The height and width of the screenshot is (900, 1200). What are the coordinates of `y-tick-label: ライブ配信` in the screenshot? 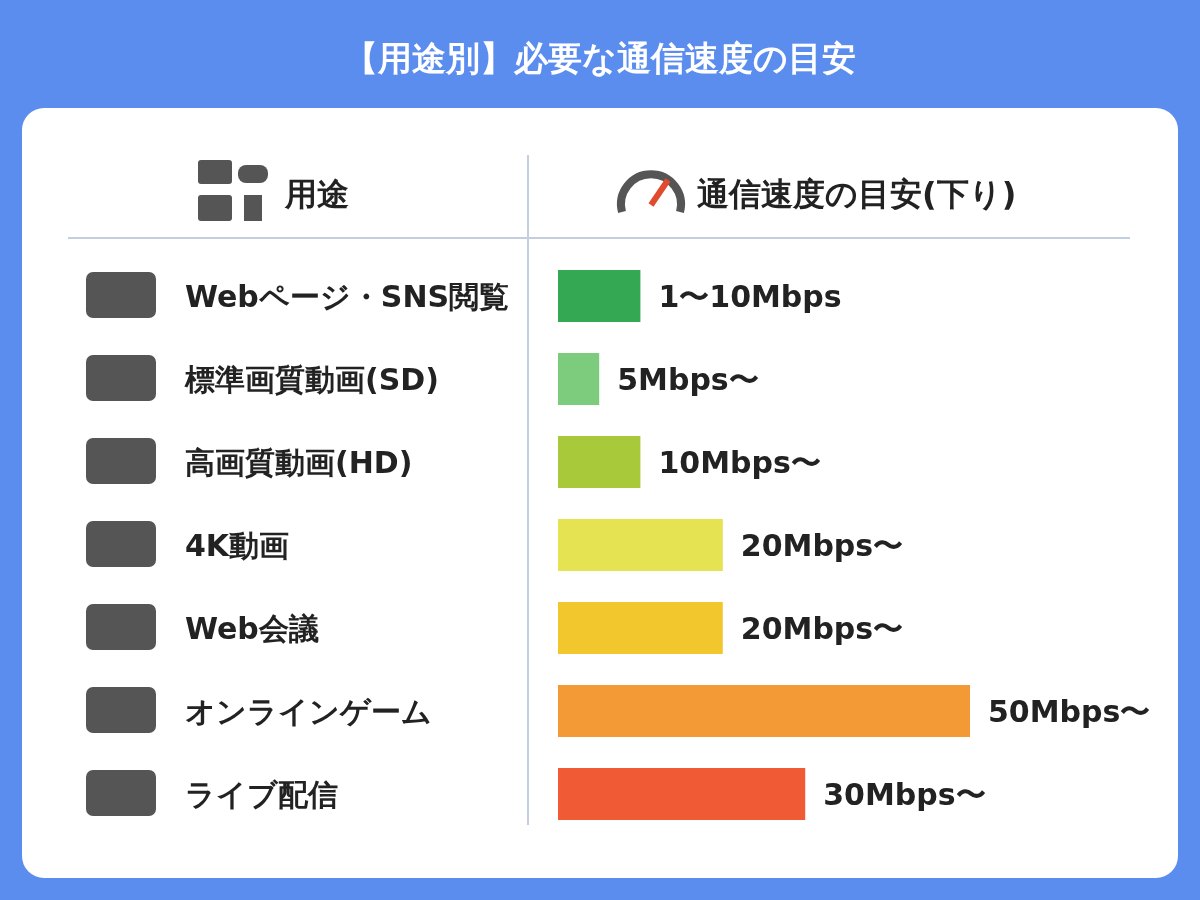 It's located at (261, 794).